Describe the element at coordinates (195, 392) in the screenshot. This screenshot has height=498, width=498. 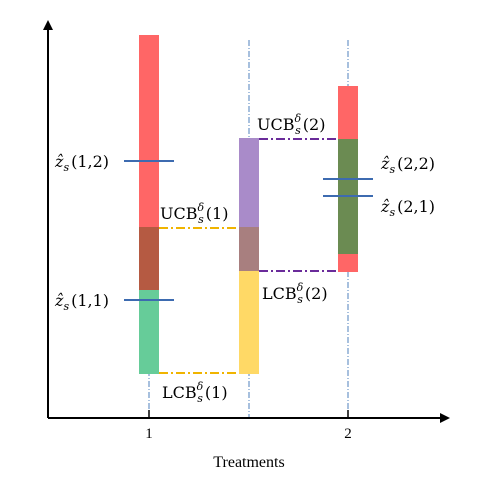
I see `label-lcb-1: LCBδ s (1)` at that location.